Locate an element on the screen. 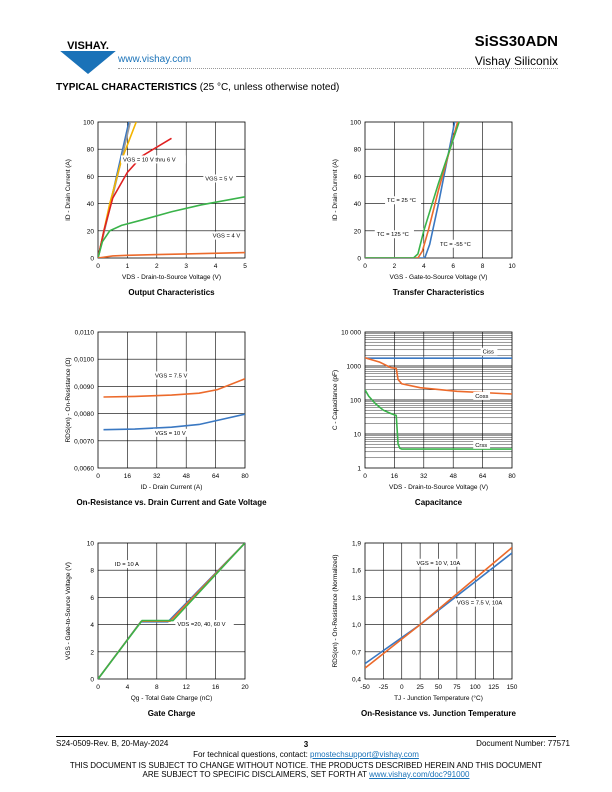  y-tick-label: 0,0060 is located at coordinates (84, 469).